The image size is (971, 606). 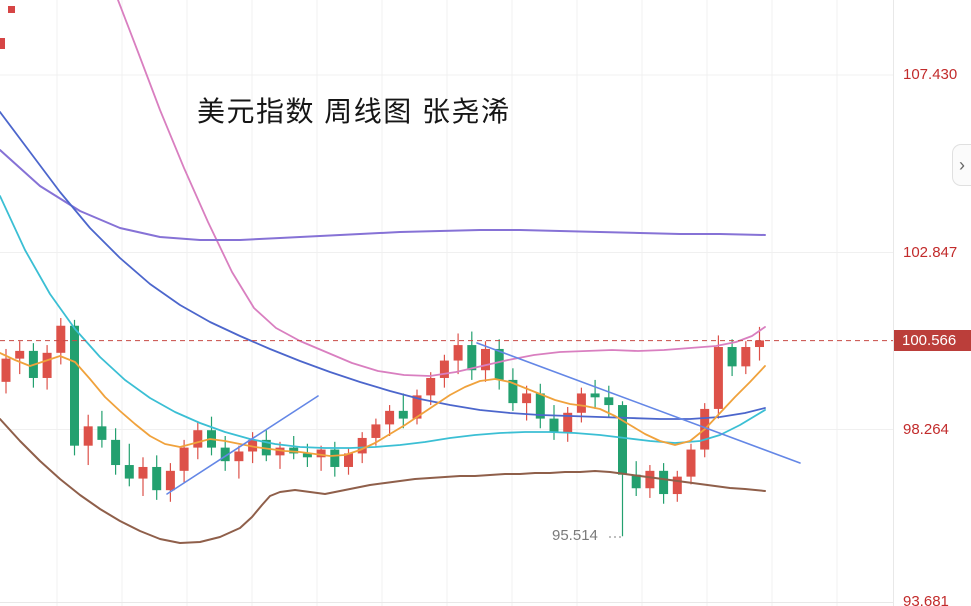 I want to click on price-axis-label: 107.430, so click(x=930, y=74).